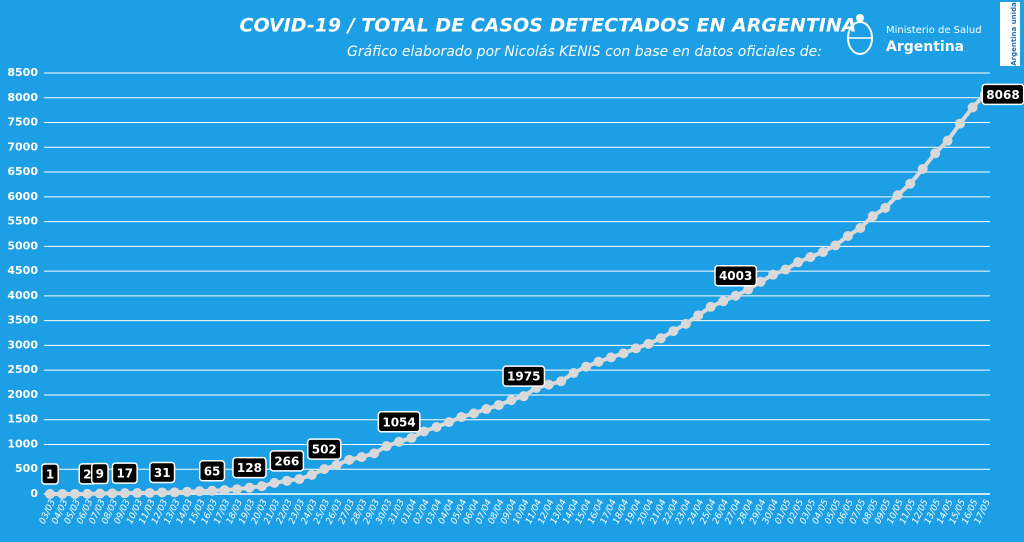 This screenshot has width=1024, height=542. I want to click on y-tick-label: 2000, so click(22, 394).